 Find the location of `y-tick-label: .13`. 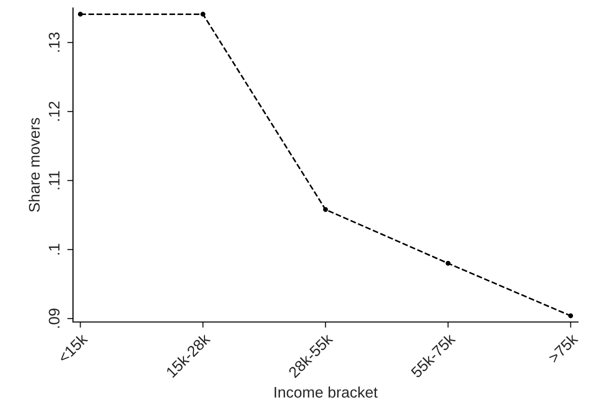

y-tick-label: .13 is located at coordinates (54, 42).